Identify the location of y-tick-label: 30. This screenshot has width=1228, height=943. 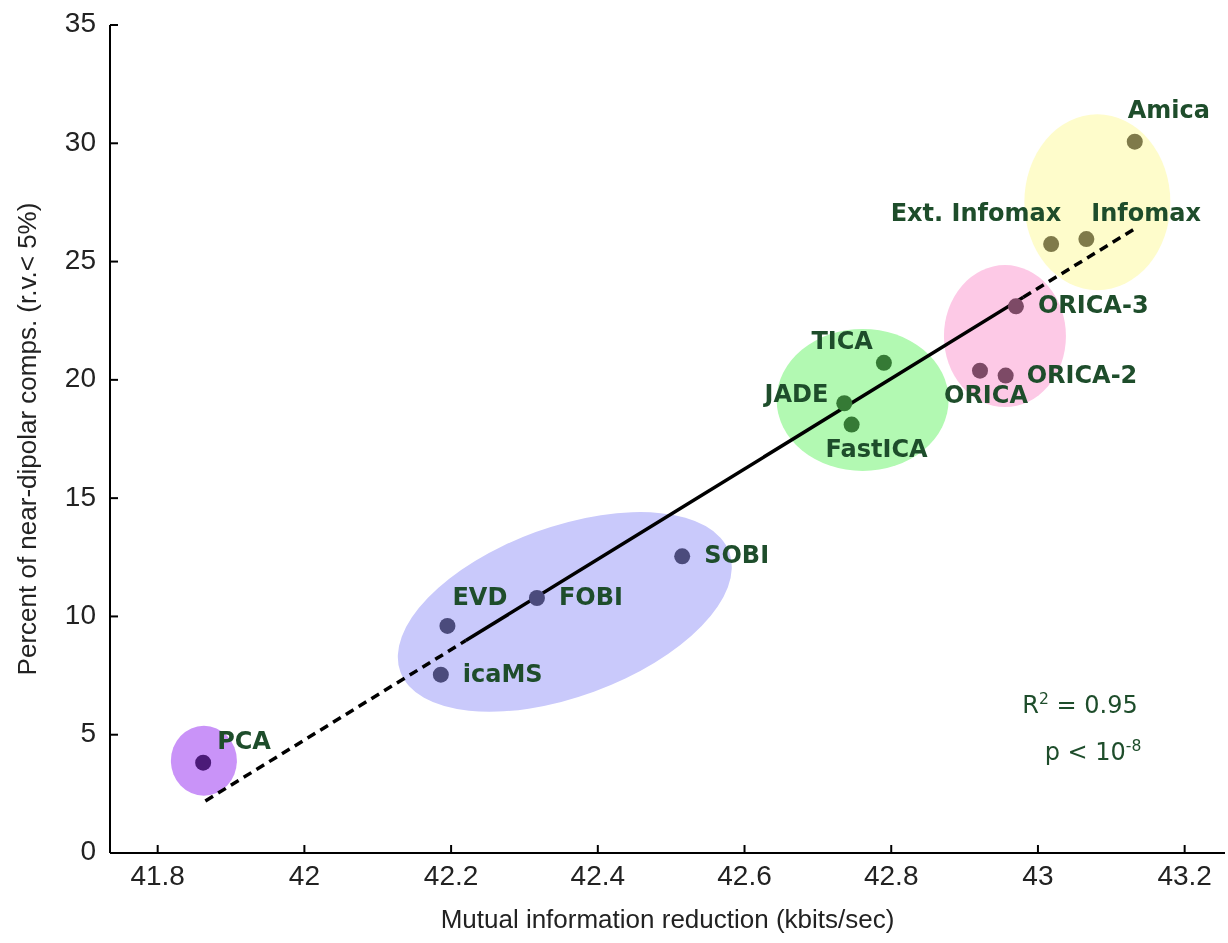
(80, 141).